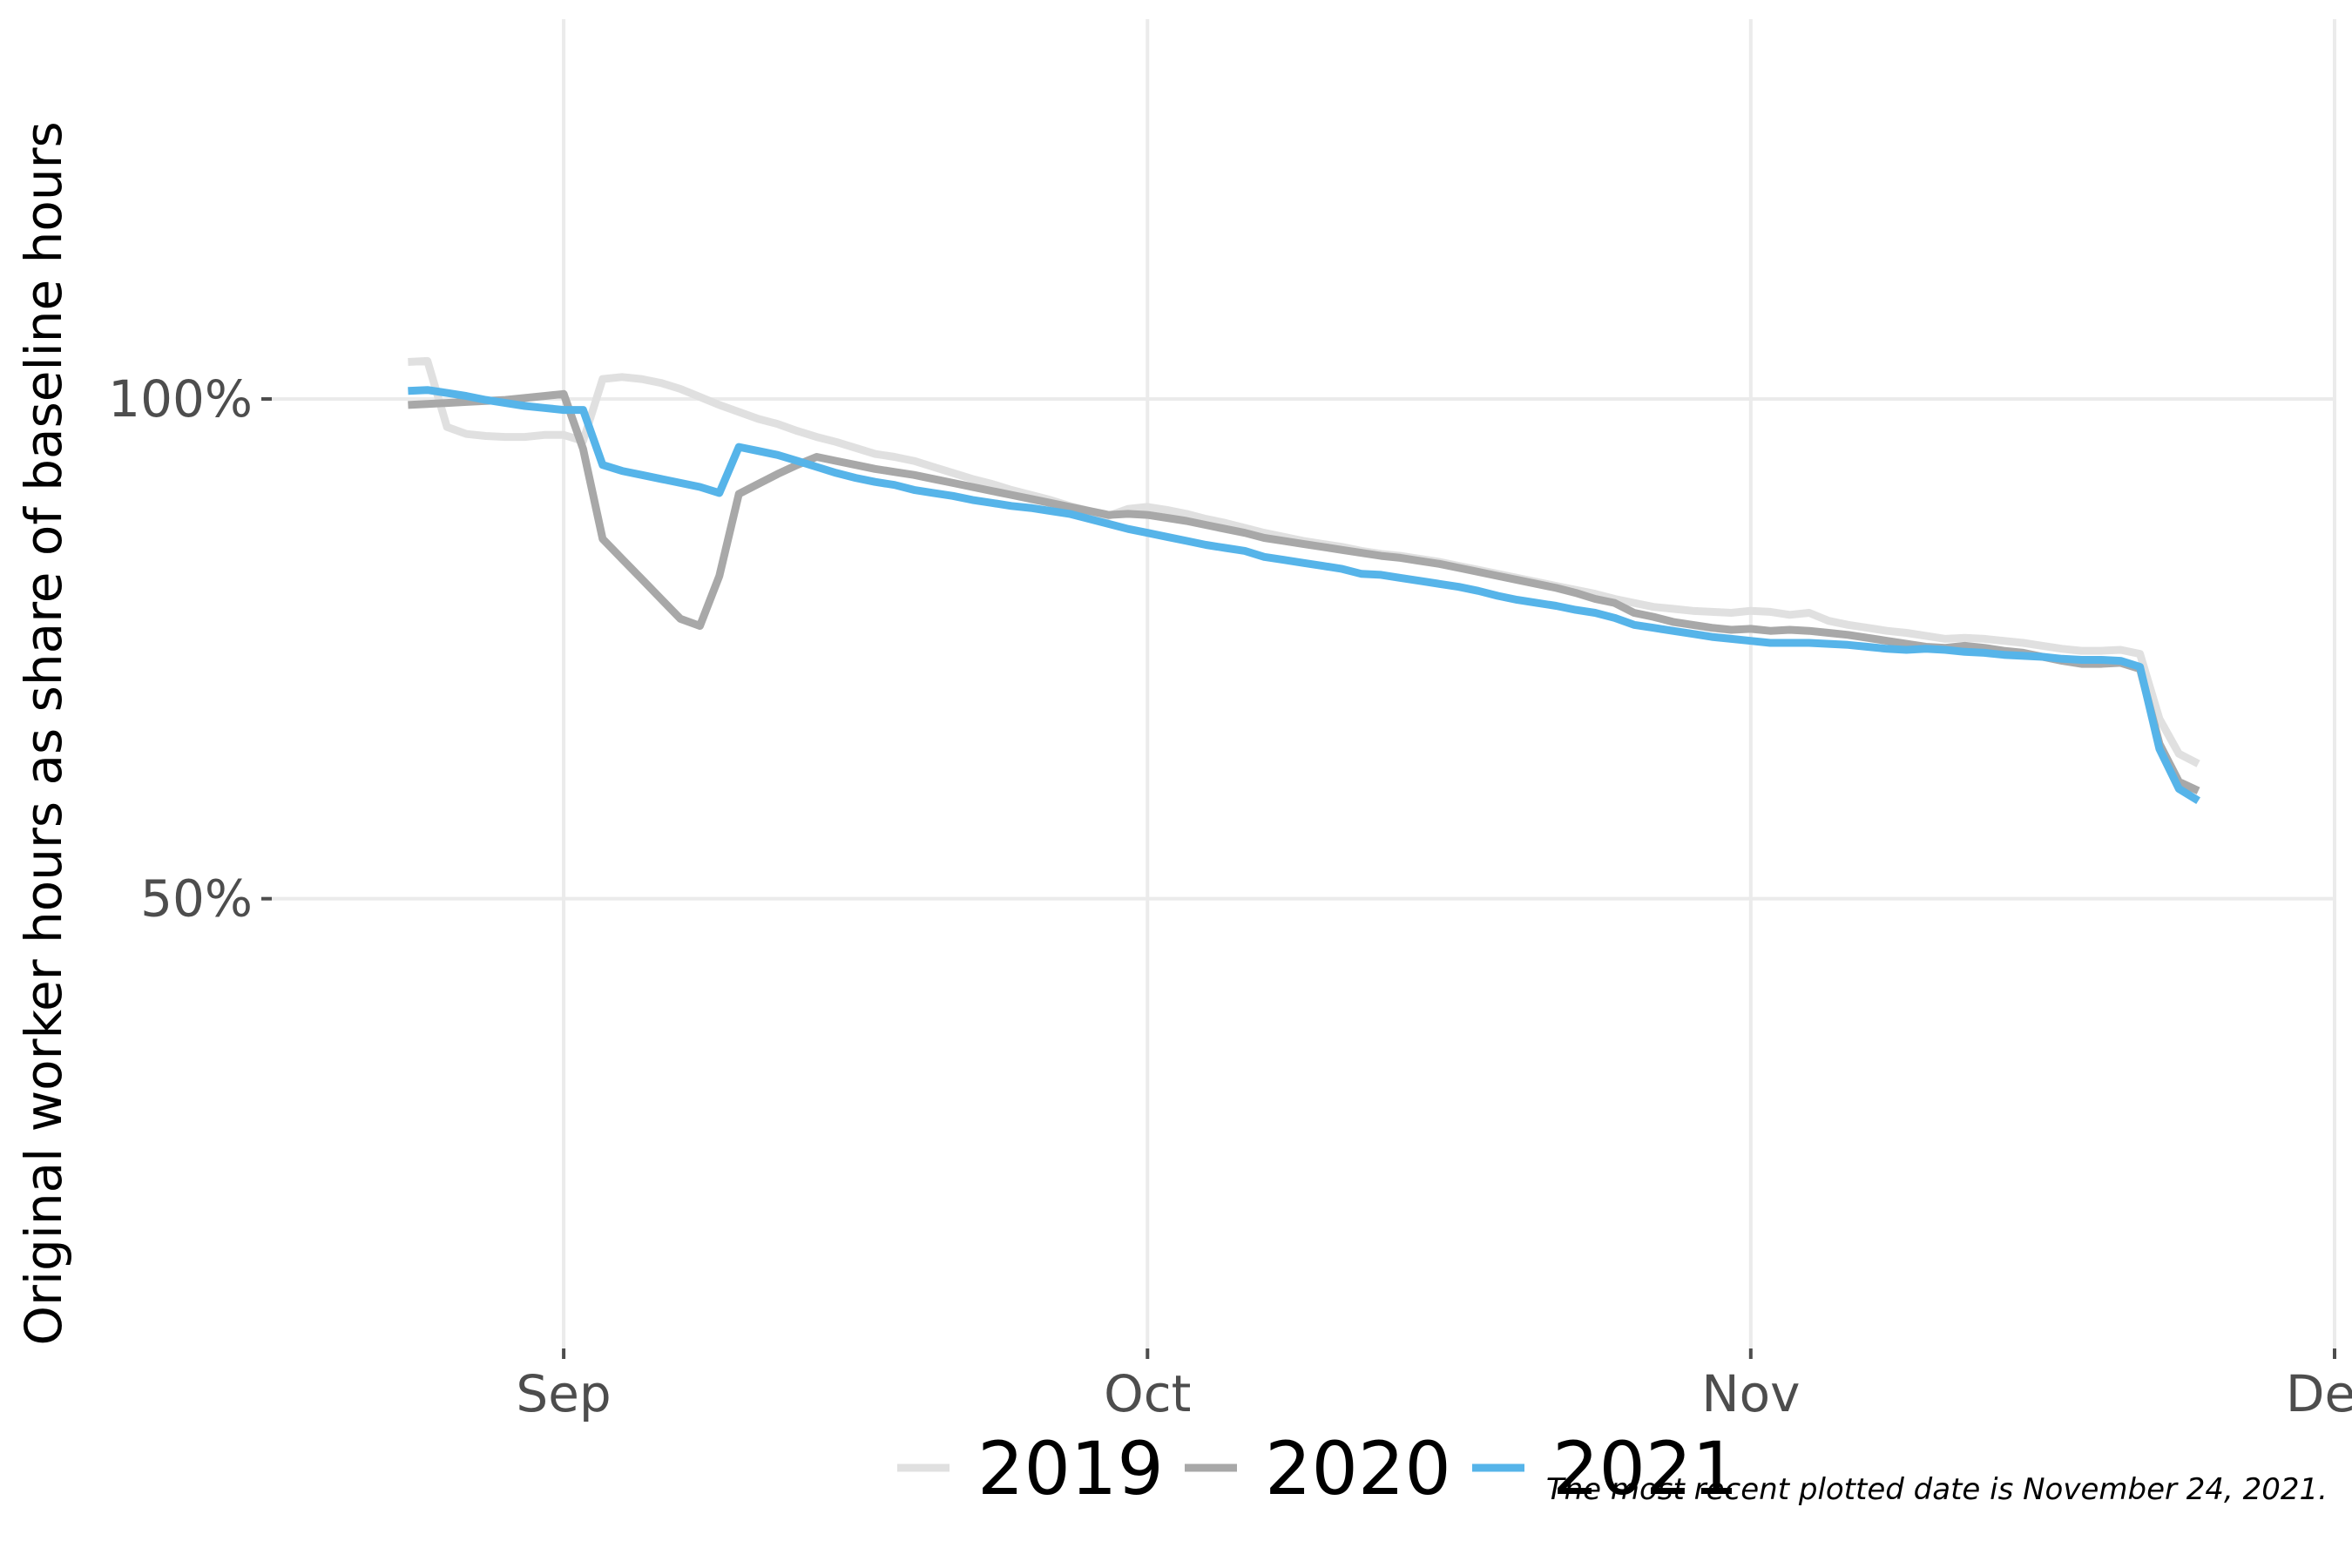 The height and width of the screenshot is (1568, 2352). I want to click on x-tick-label: Oct, so click(1147, 1393).